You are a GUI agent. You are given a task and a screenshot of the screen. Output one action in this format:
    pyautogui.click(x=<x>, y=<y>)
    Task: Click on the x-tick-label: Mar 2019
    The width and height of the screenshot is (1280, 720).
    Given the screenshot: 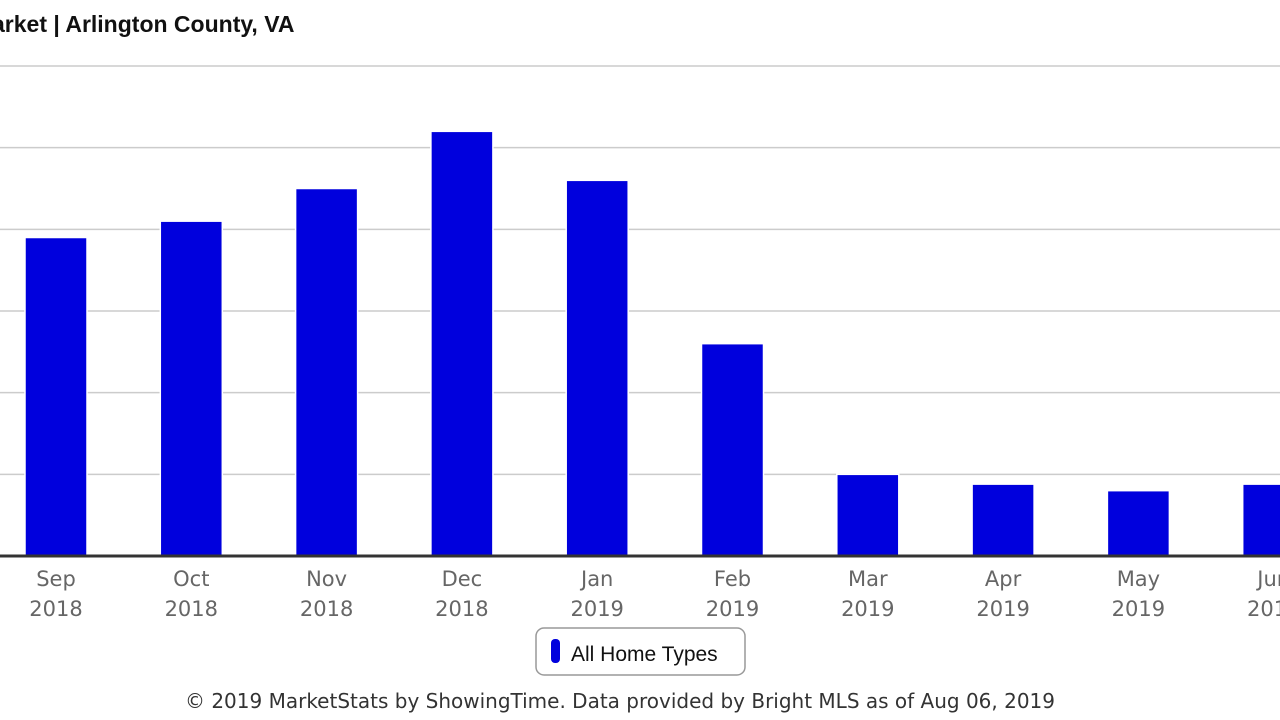 What is the action you would take?
    pyautogui.click(x=867, y=594)
    